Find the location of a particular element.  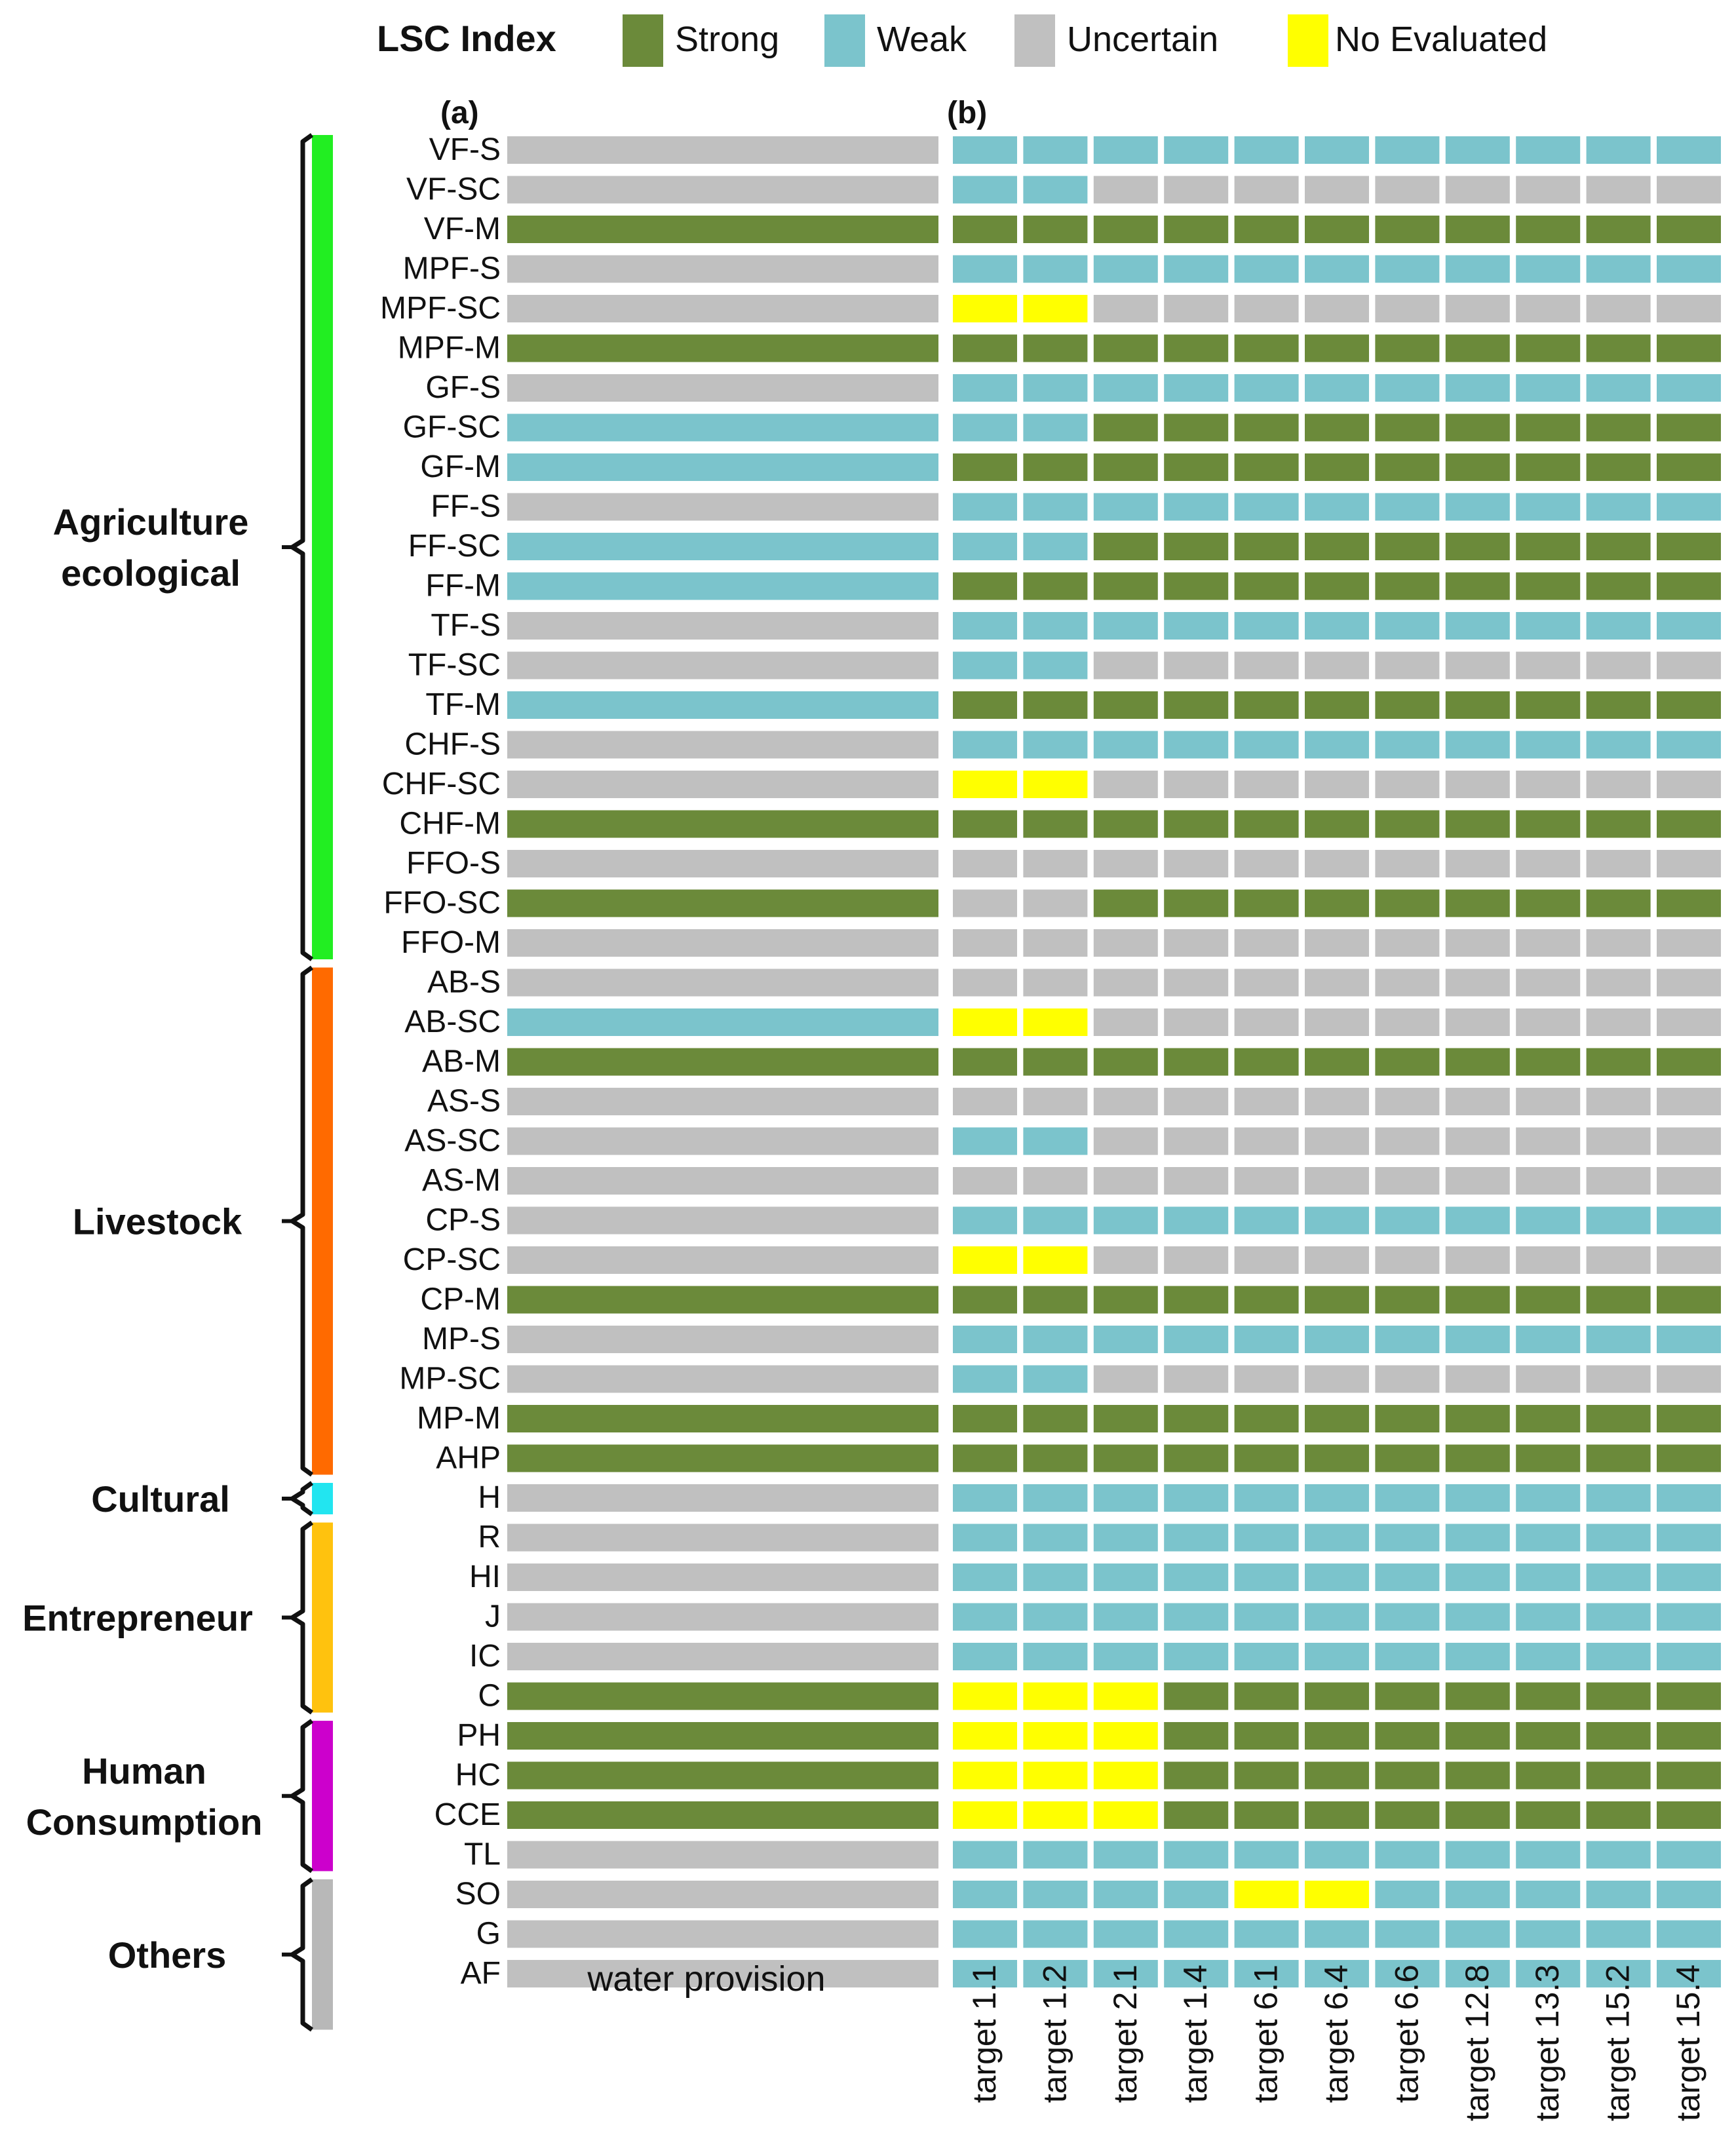

cell-a-mp-sc is located at coordinates (722, 1379).